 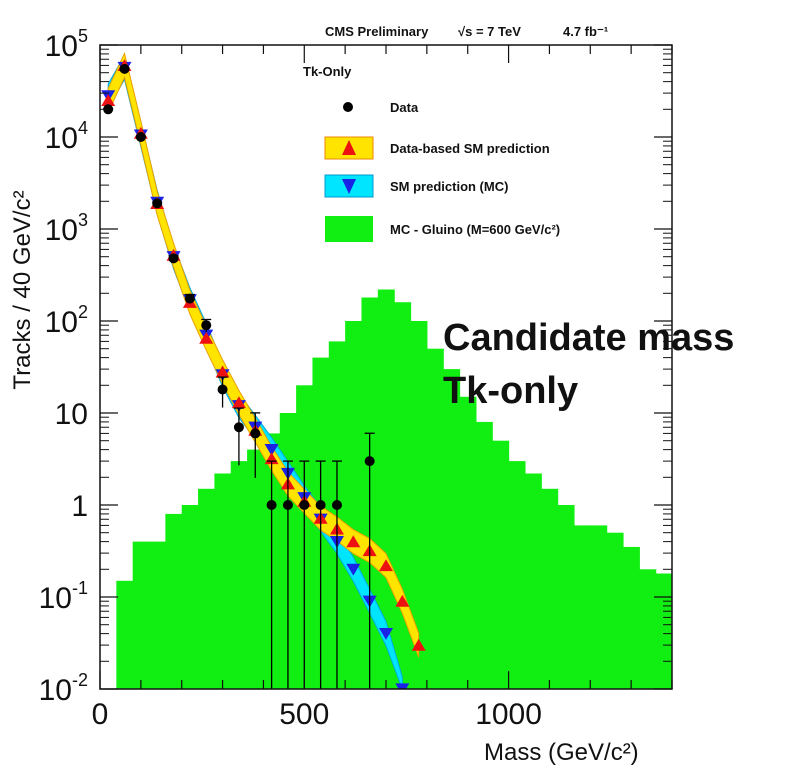 I want to click on legend-sm-mc-marker, so click(x=349, y=186).